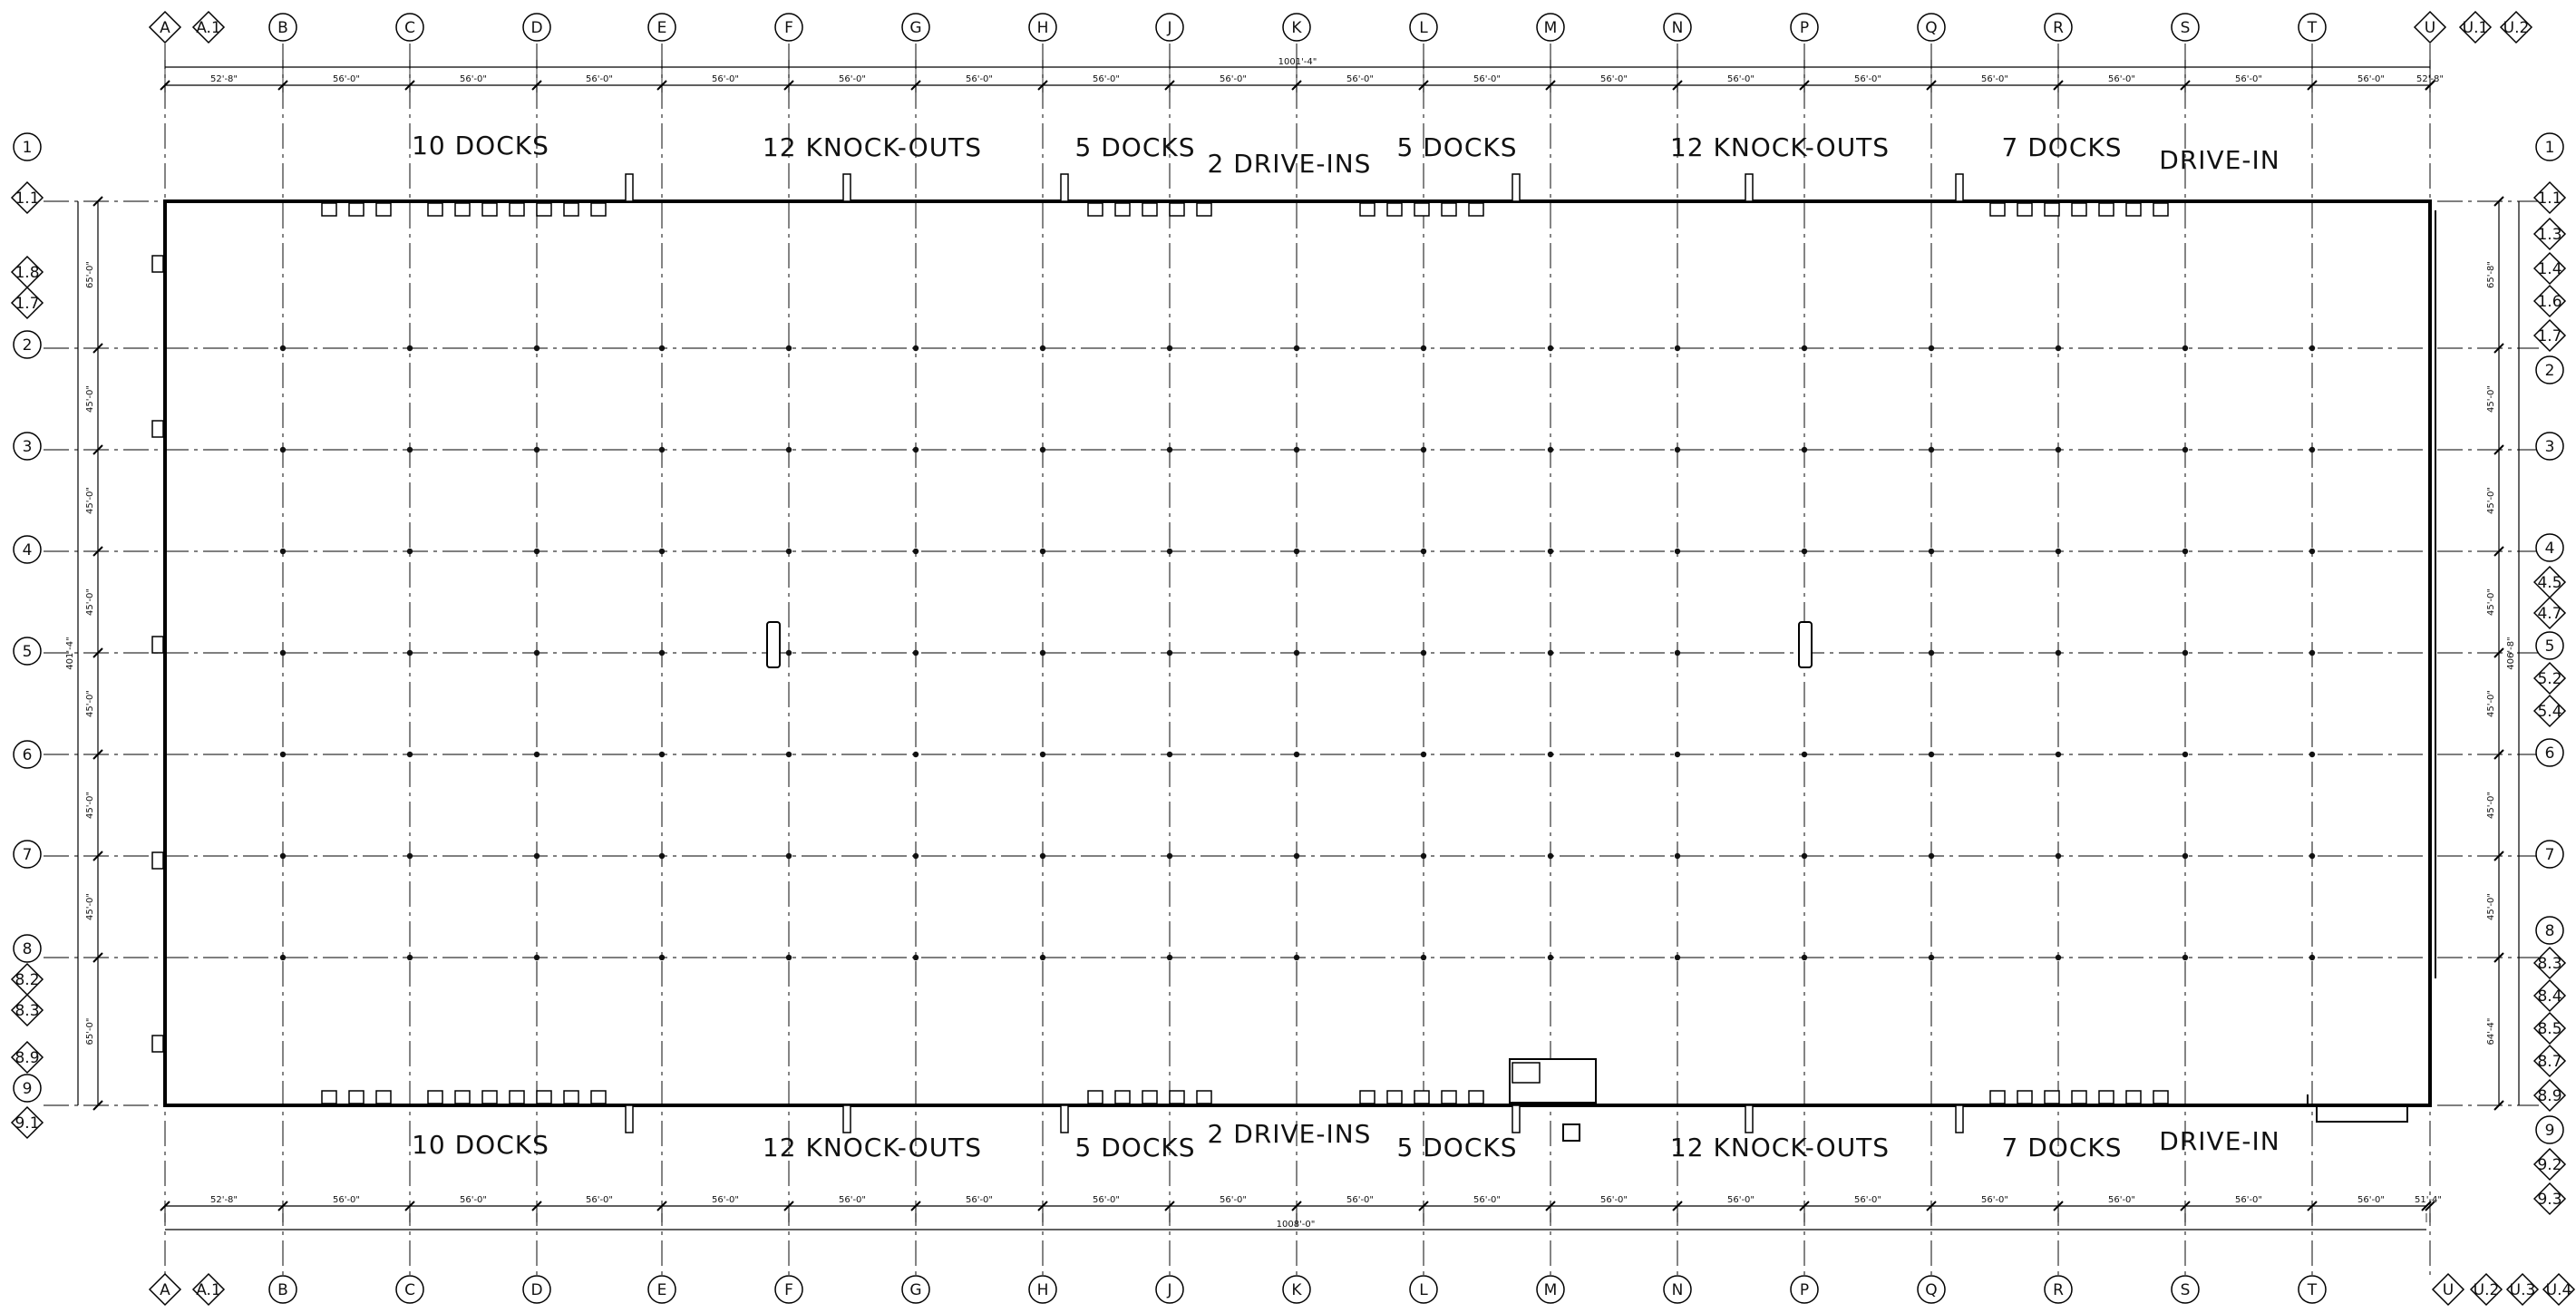 The image size is (2576, 1313). I want to click on interior-core-left, so click(773, 644).